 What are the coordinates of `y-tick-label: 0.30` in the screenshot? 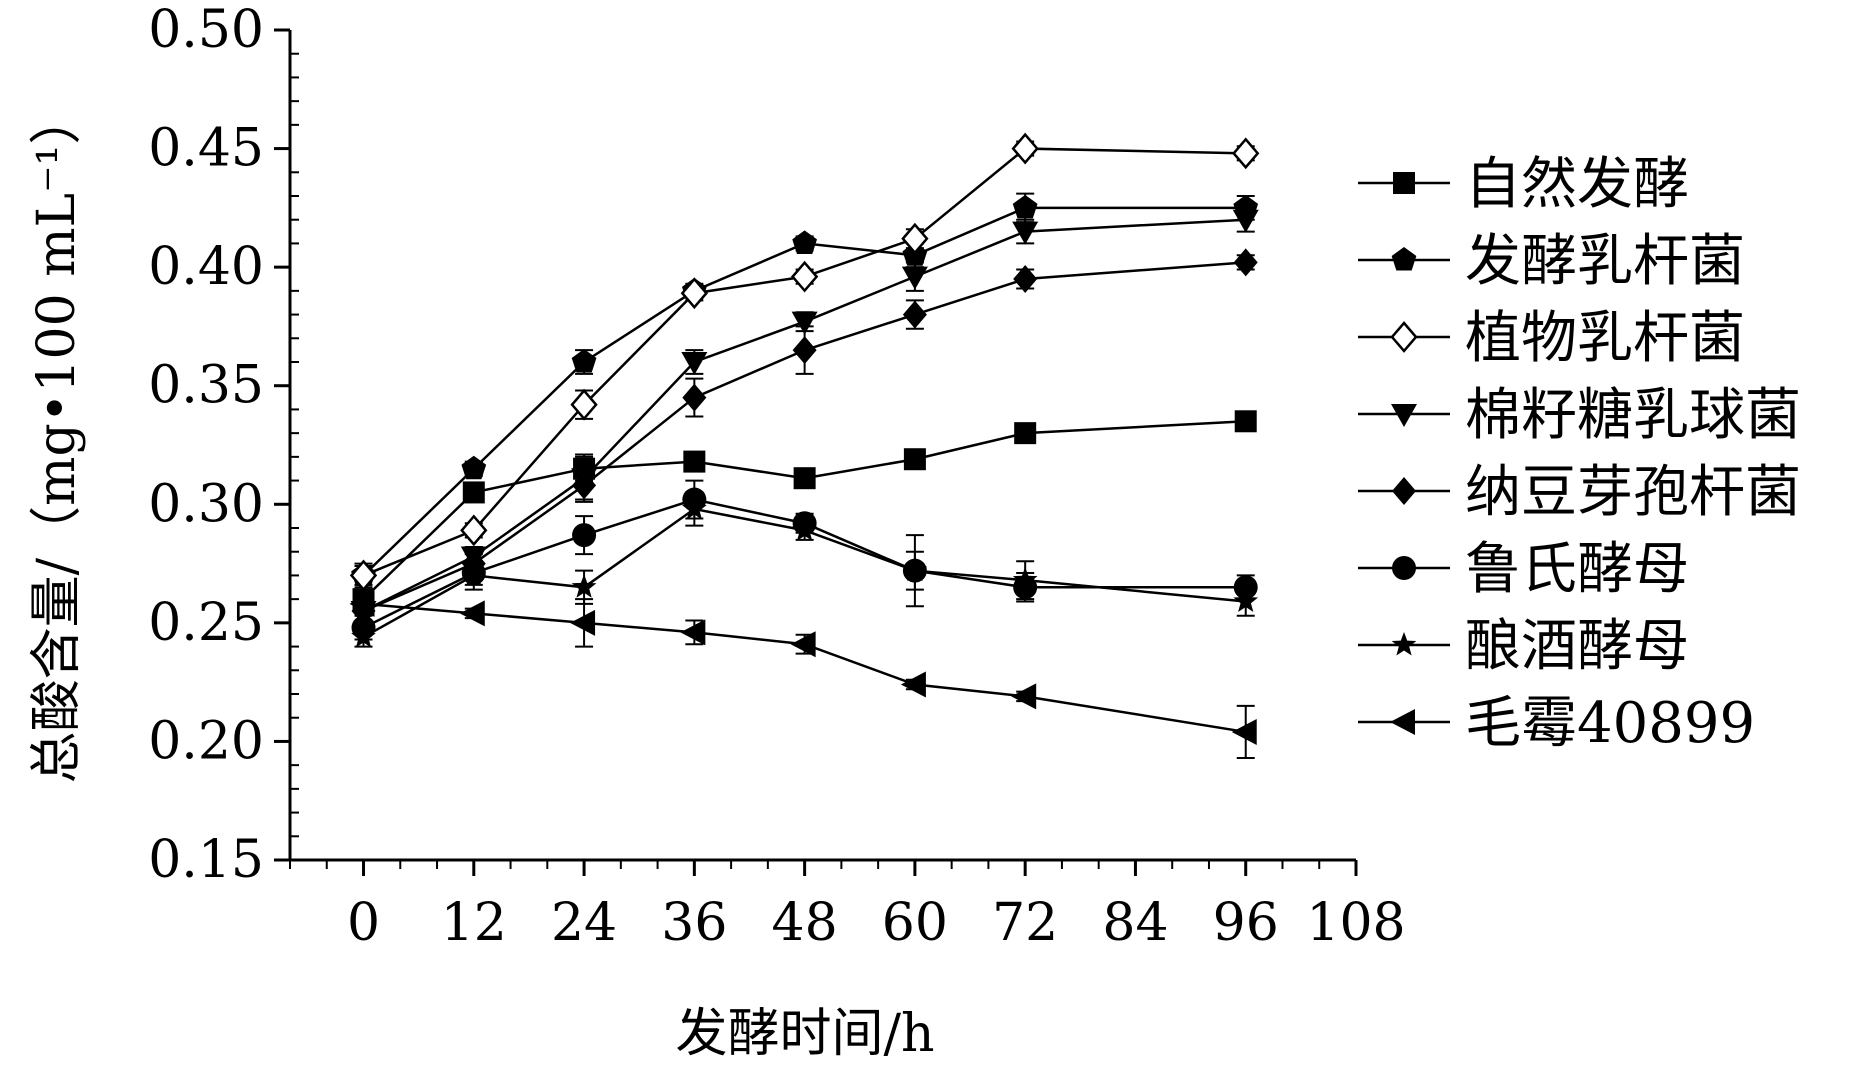 It's located at (206, 504).